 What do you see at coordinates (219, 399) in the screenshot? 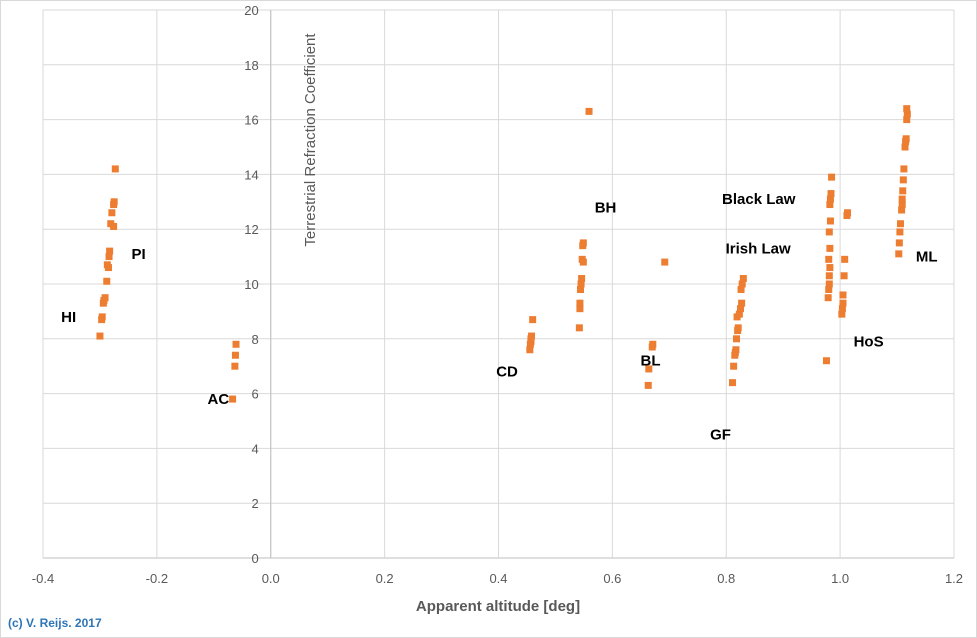
I see `site-label: AC` at bounding box center [219, 399].